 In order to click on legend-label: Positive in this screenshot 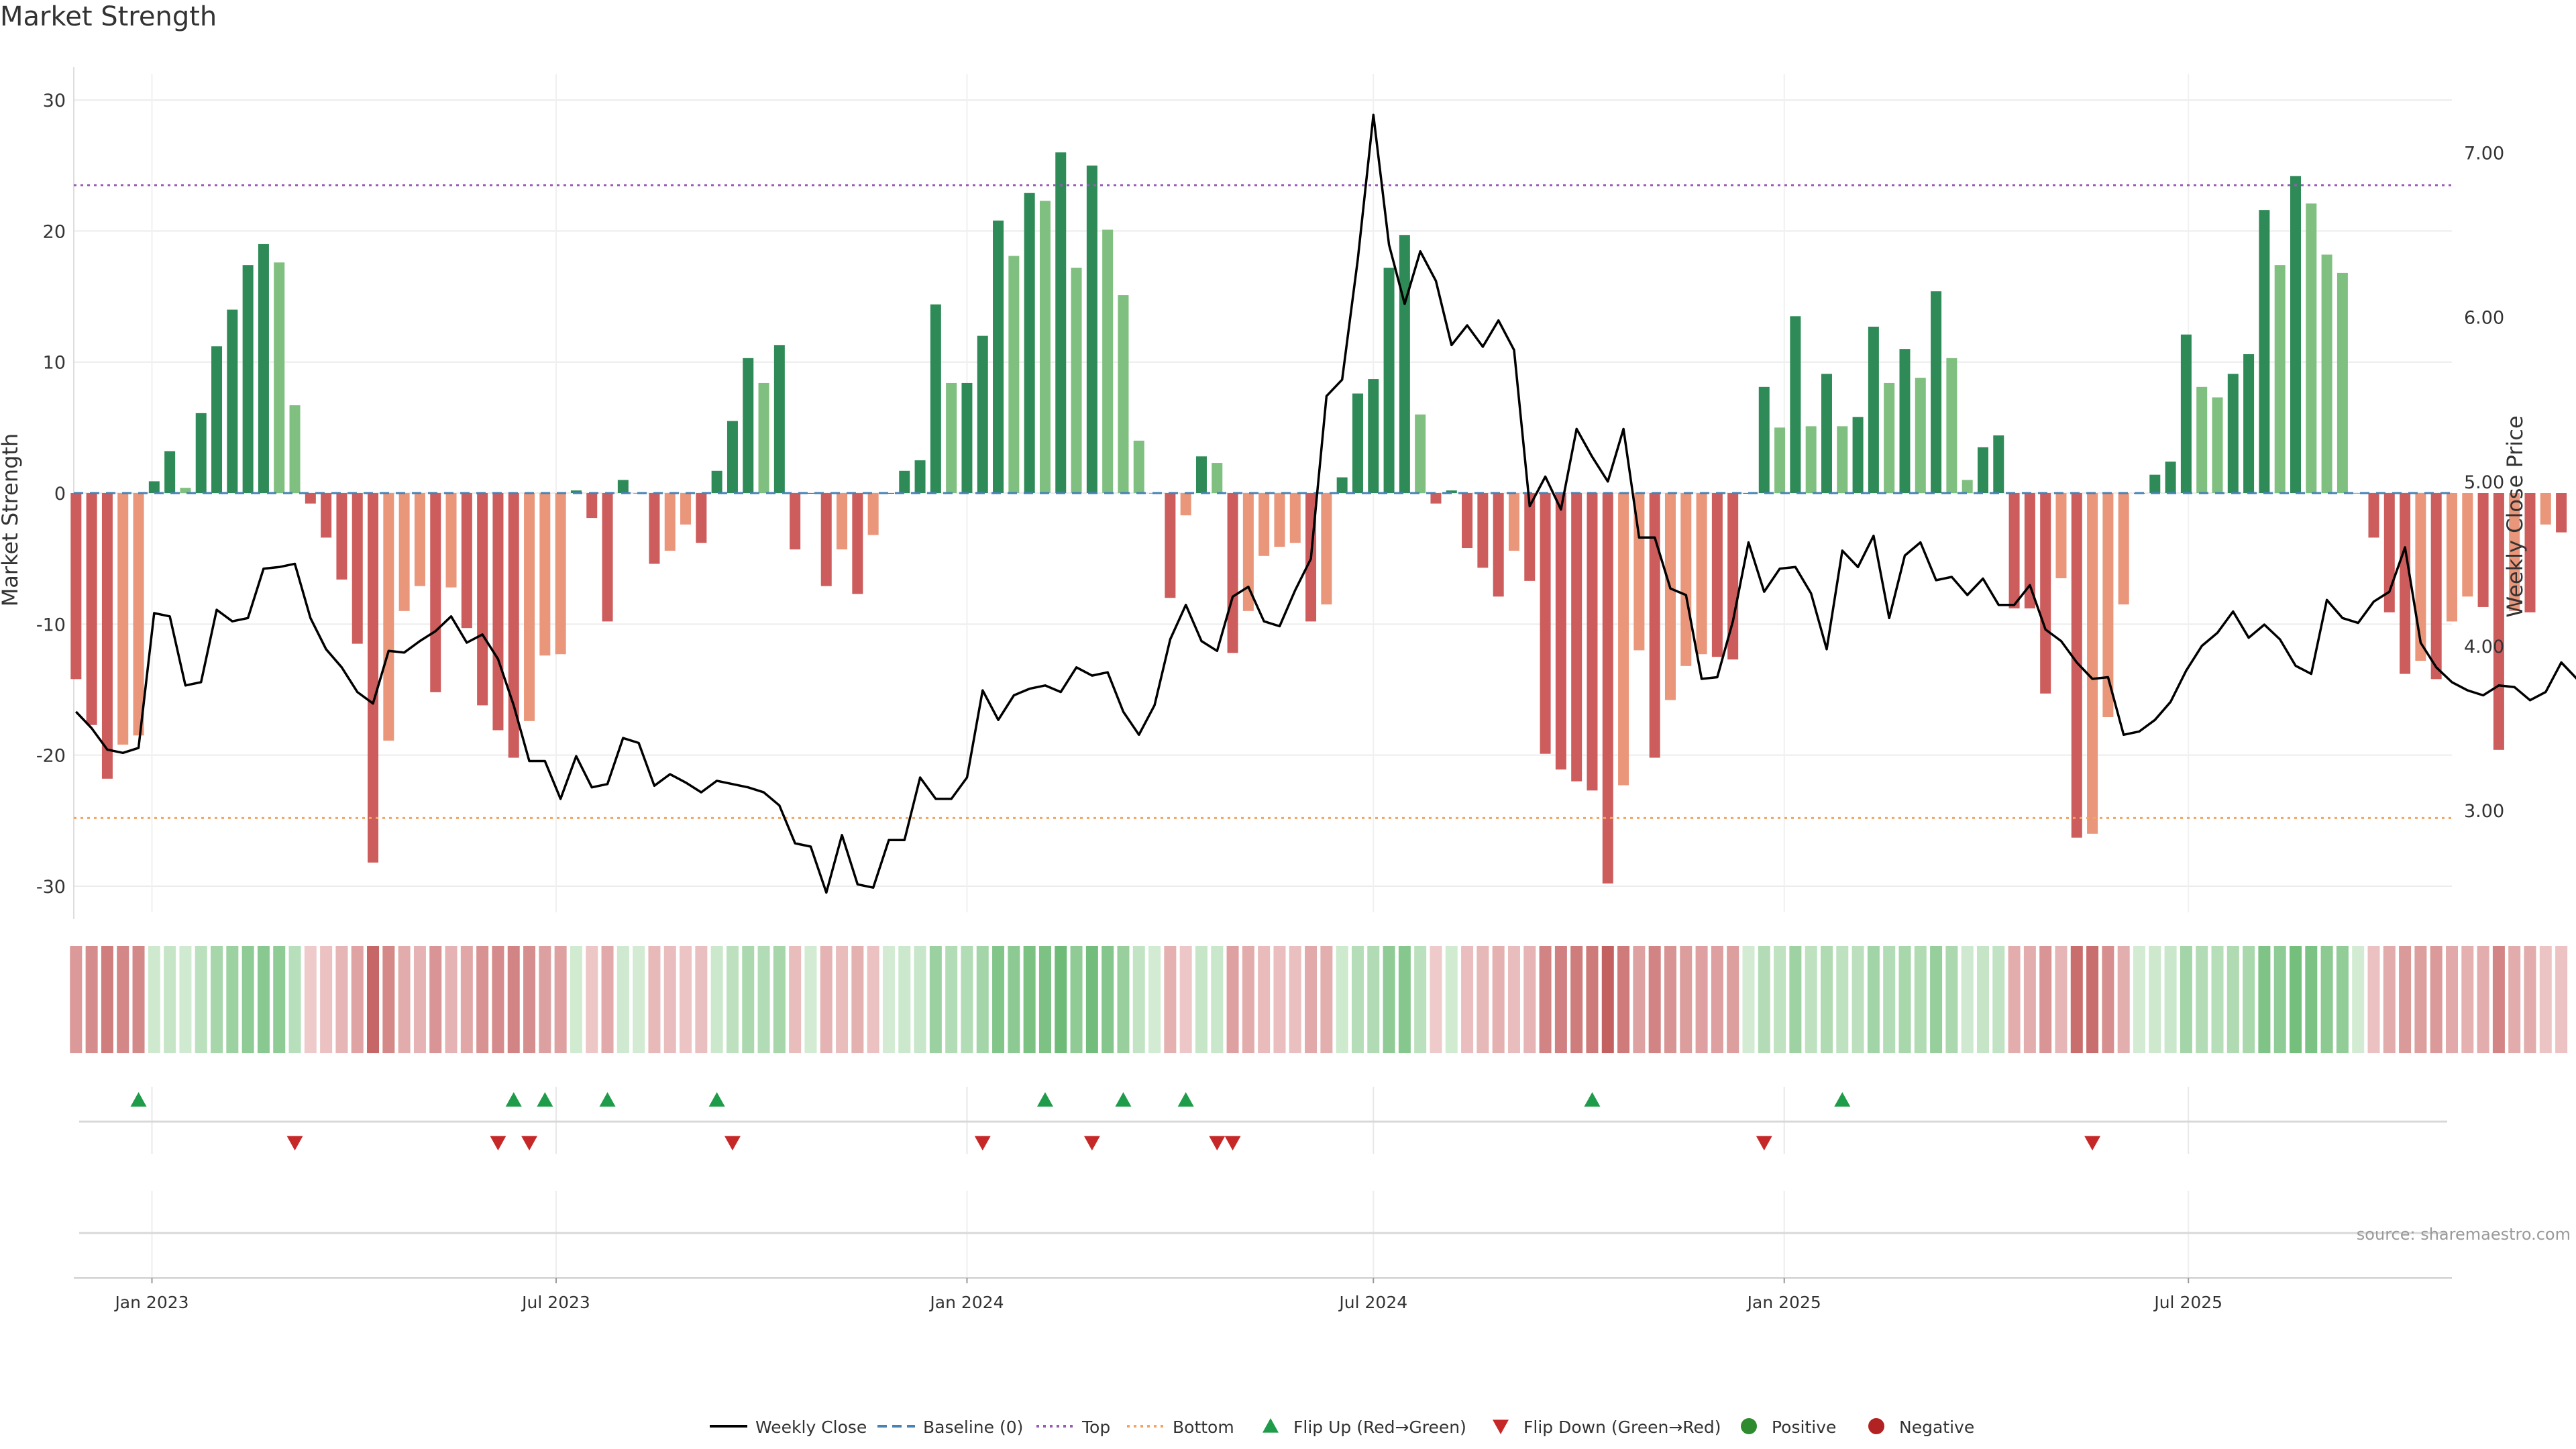, I will do `click(1804, 1427)`.